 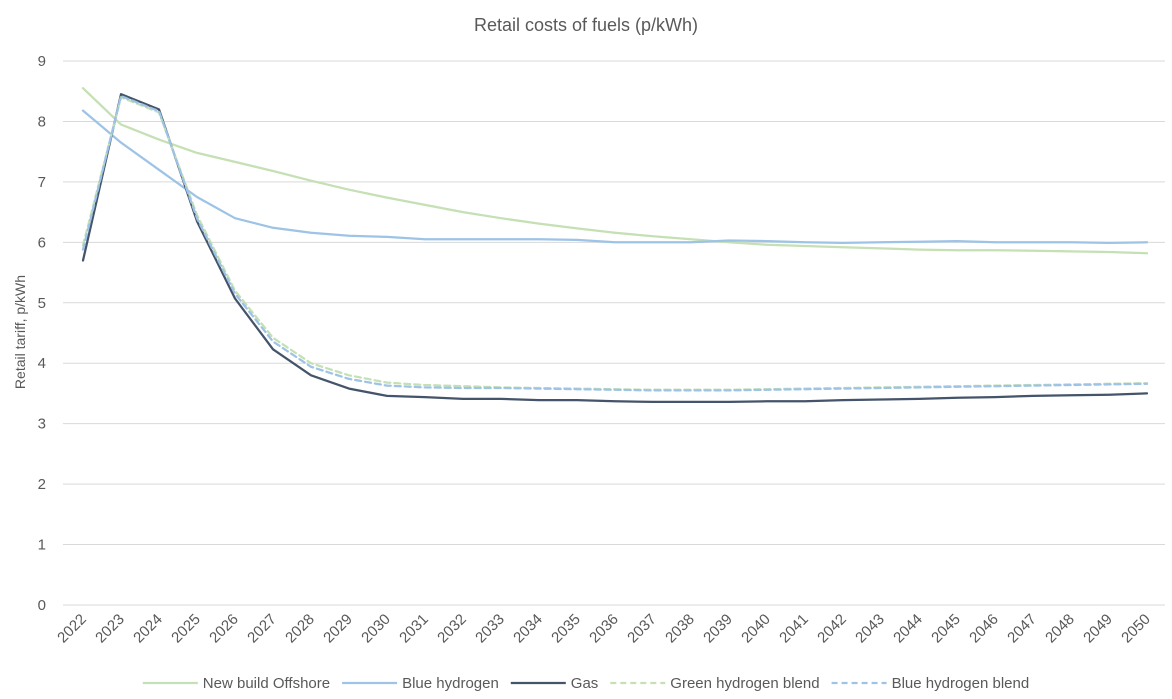 What do you see at coordinates (186, 629) in the screenshot?
I see `x-tick-label: 2025` at bounding box center [186, 629].